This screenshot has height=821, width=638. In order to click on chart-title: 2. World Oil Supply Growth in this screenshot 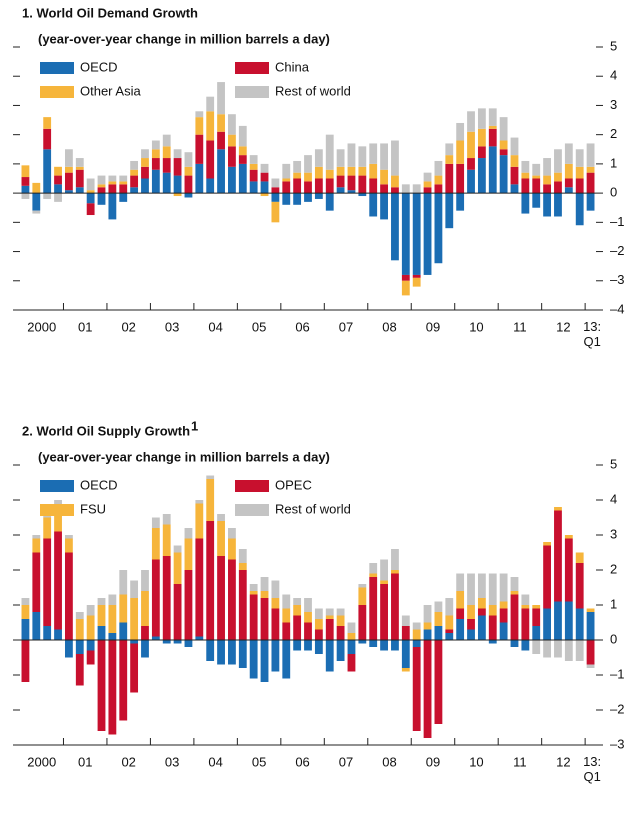, I will do `click(106, 430)`.